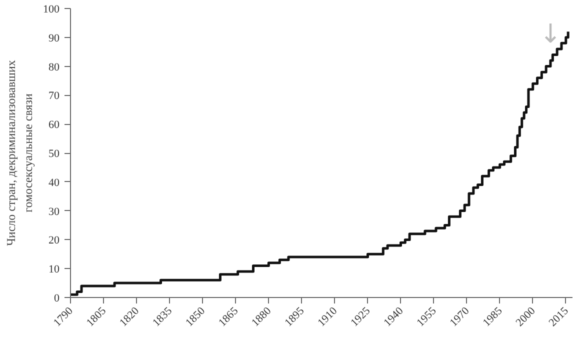 Image resolution: width=584 pixels, height=342 pixels. I want to click on y-tick-label: 70, so click(54, 96).